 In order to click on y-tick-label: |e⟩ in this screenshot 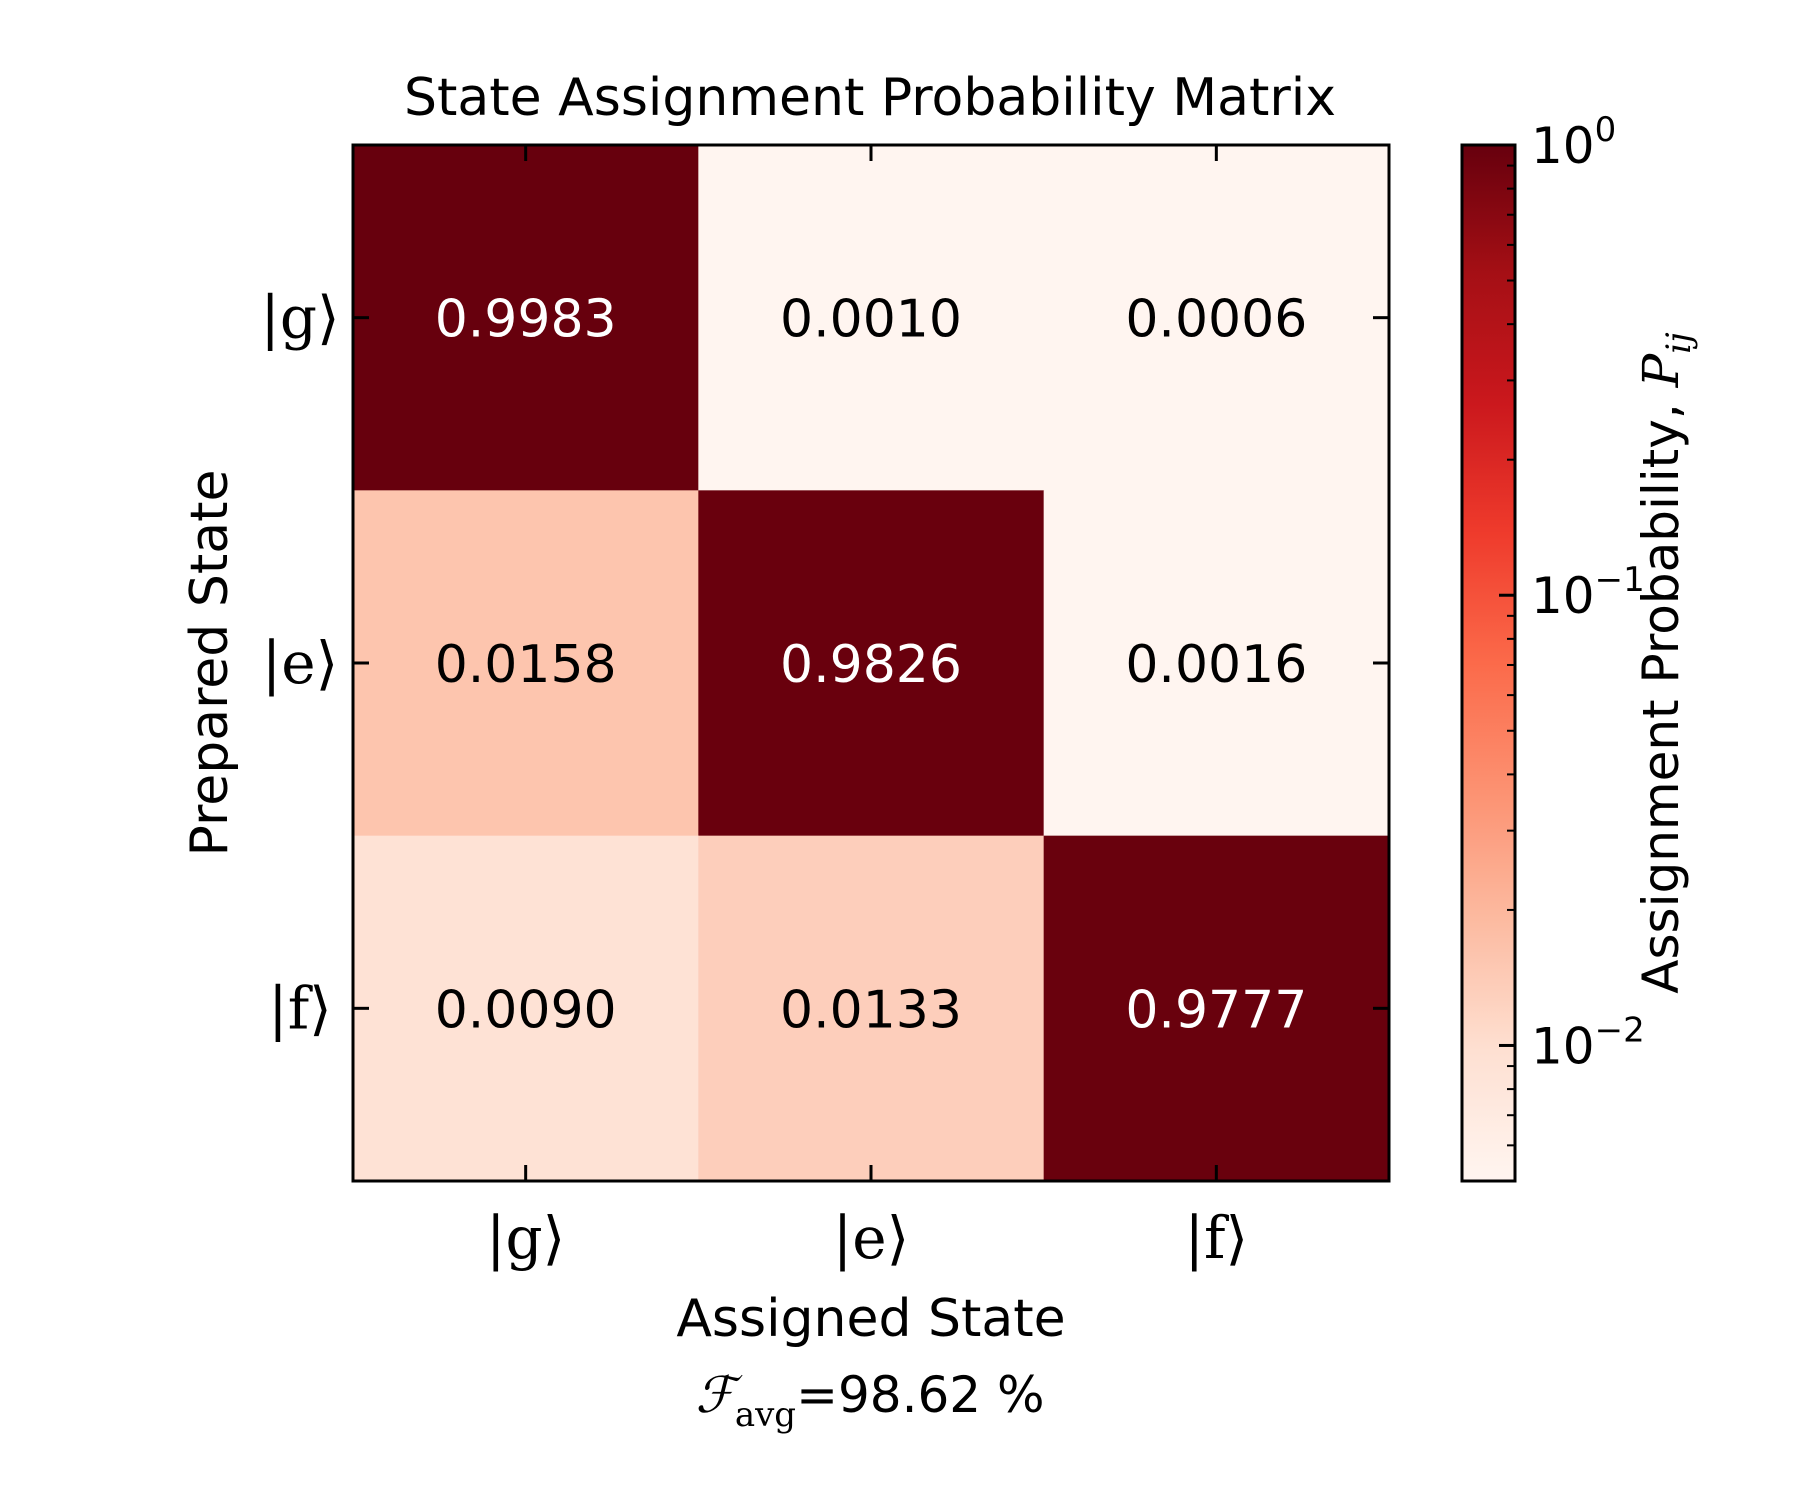, I will do `click(300, 663)`.